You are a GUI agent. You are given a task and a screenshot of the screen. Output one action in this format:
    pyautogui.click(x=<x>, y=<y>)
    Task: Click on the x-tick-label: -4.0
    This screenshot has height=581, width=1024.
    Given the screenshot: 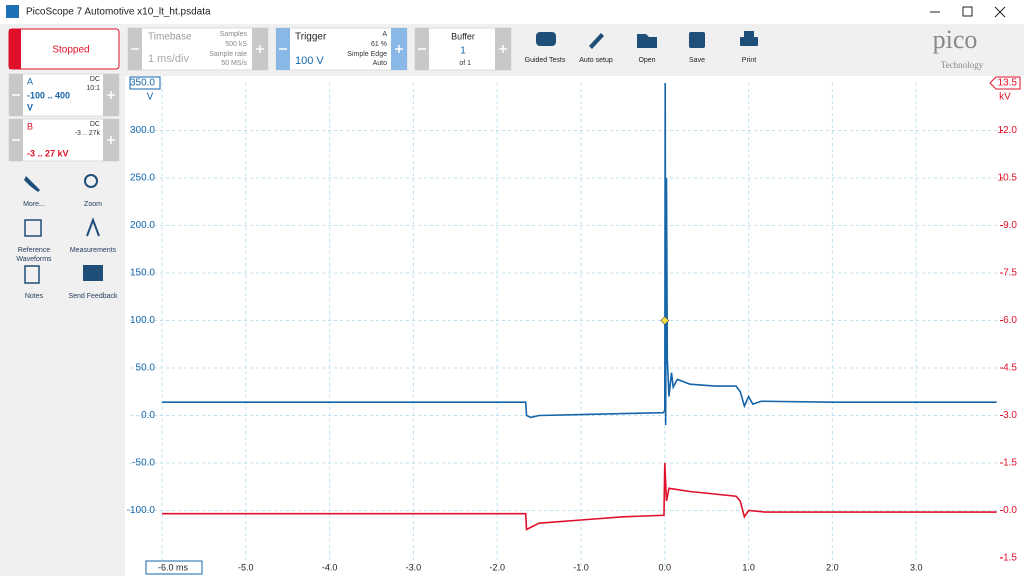 What is the action you would take?
    pyautogui.click(x=330, y=567)
    